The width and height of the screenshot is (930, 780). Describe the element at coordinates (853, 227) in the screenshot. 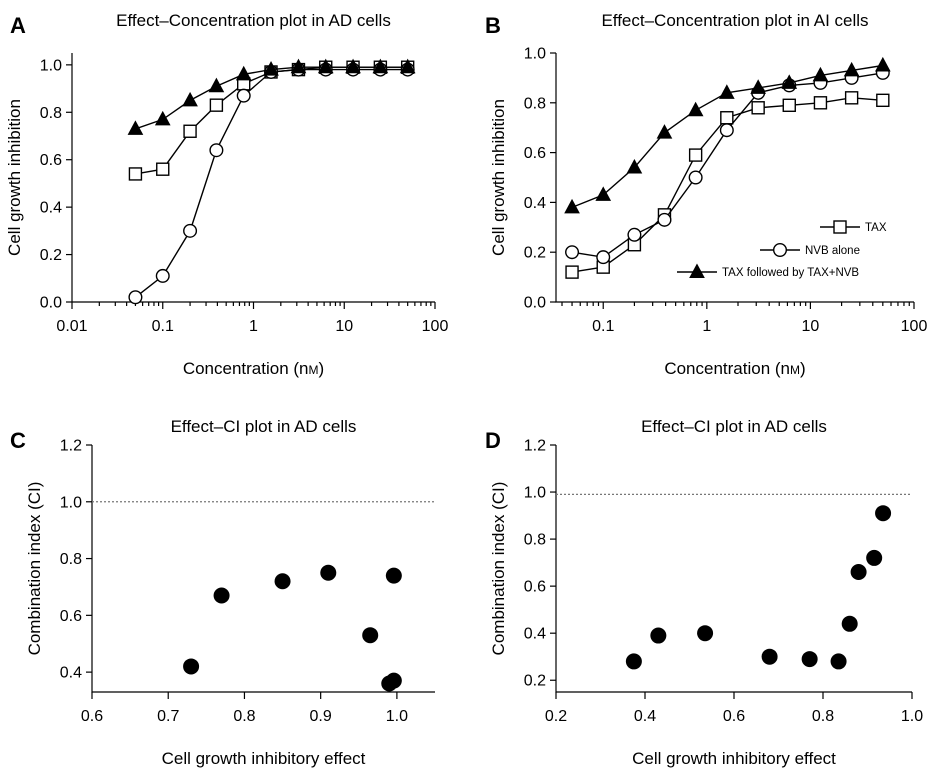

I see `legend-item: TAX` at that location.